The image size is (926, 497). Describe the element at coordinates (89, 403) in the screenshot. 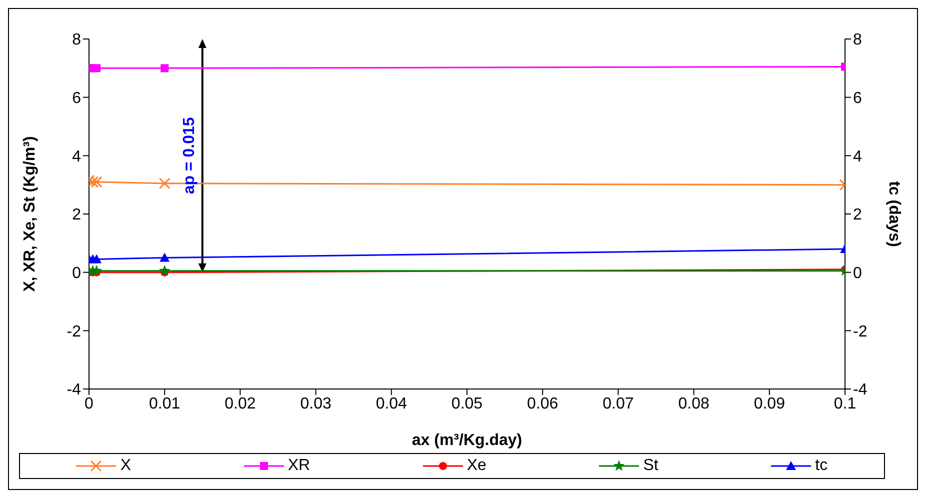

I see `x-tick-label: 0` at that location.